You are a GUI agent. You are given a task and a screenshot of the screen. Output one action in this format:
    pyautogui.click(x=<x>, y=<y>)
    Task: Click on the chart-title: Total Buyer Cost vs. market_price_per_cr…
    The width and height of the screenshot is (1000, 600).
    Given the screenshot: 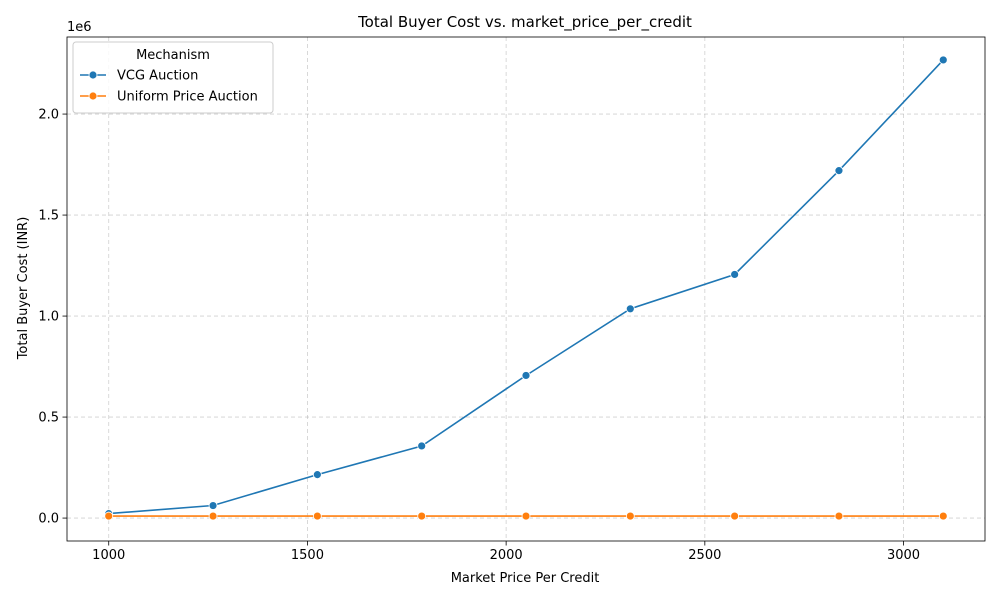 What is the action you would take?
    pyautogui.click(x=524, y=22)
    